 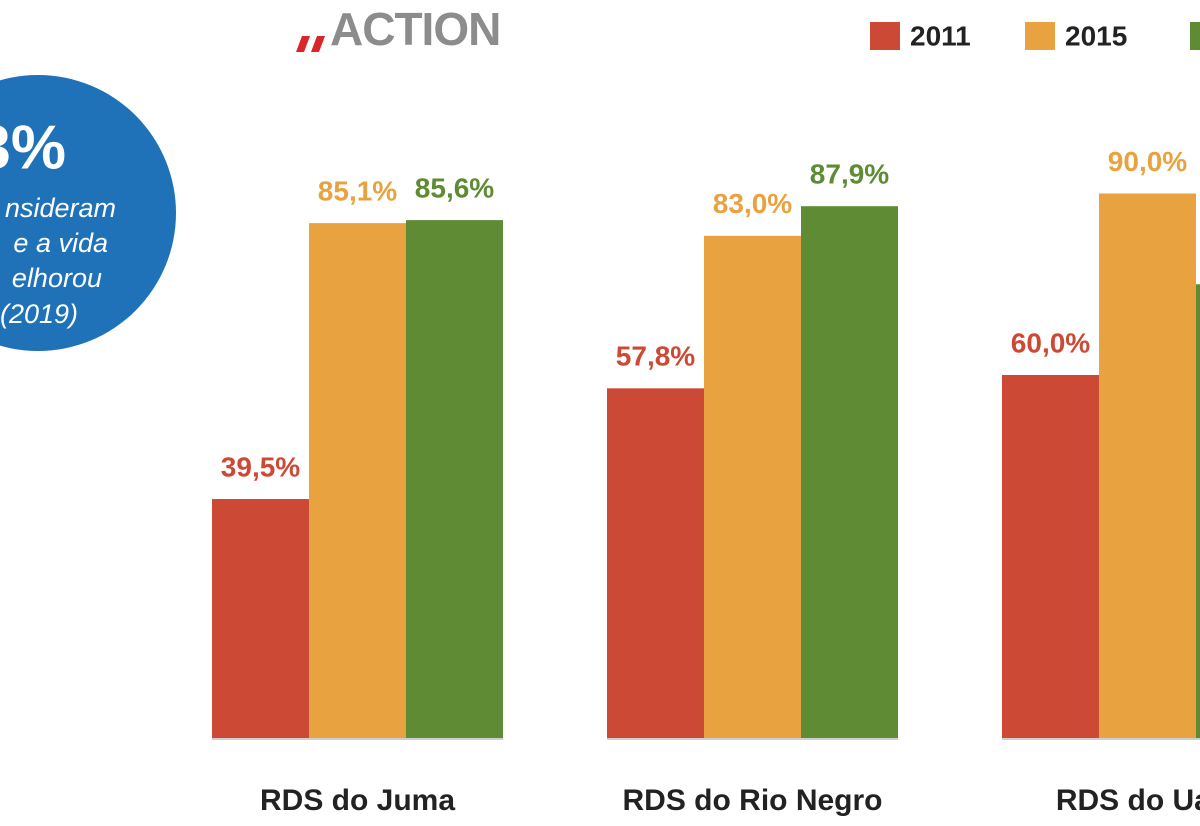 What do you see at coordinates (1050, 342) in the screenshot?
I see `value-label: 60,0%` at bounding box center [1050, 342].